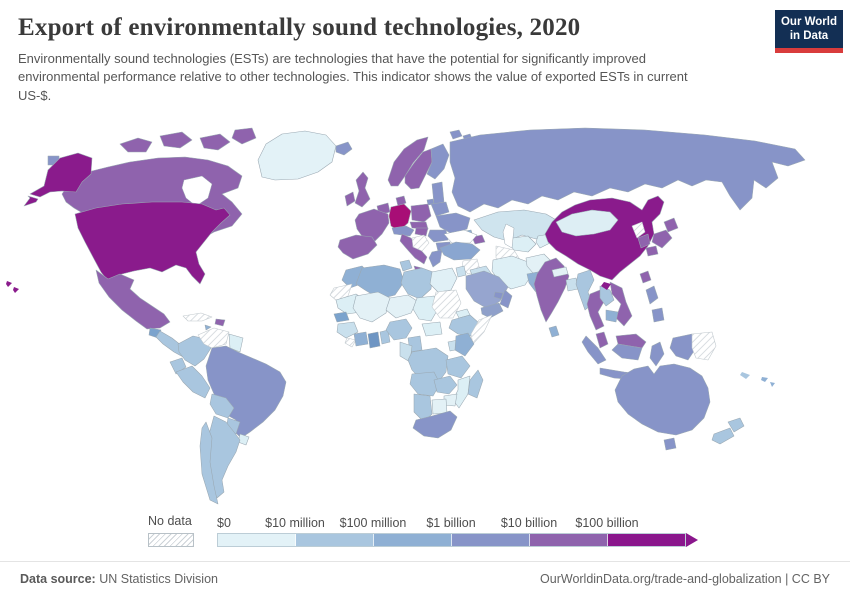 The height and width of the screenshot is (600, 850). What do you see at coordinates (344, 148) in the screenshot?
I see `country-iceland` at bounding box center [344, 148].